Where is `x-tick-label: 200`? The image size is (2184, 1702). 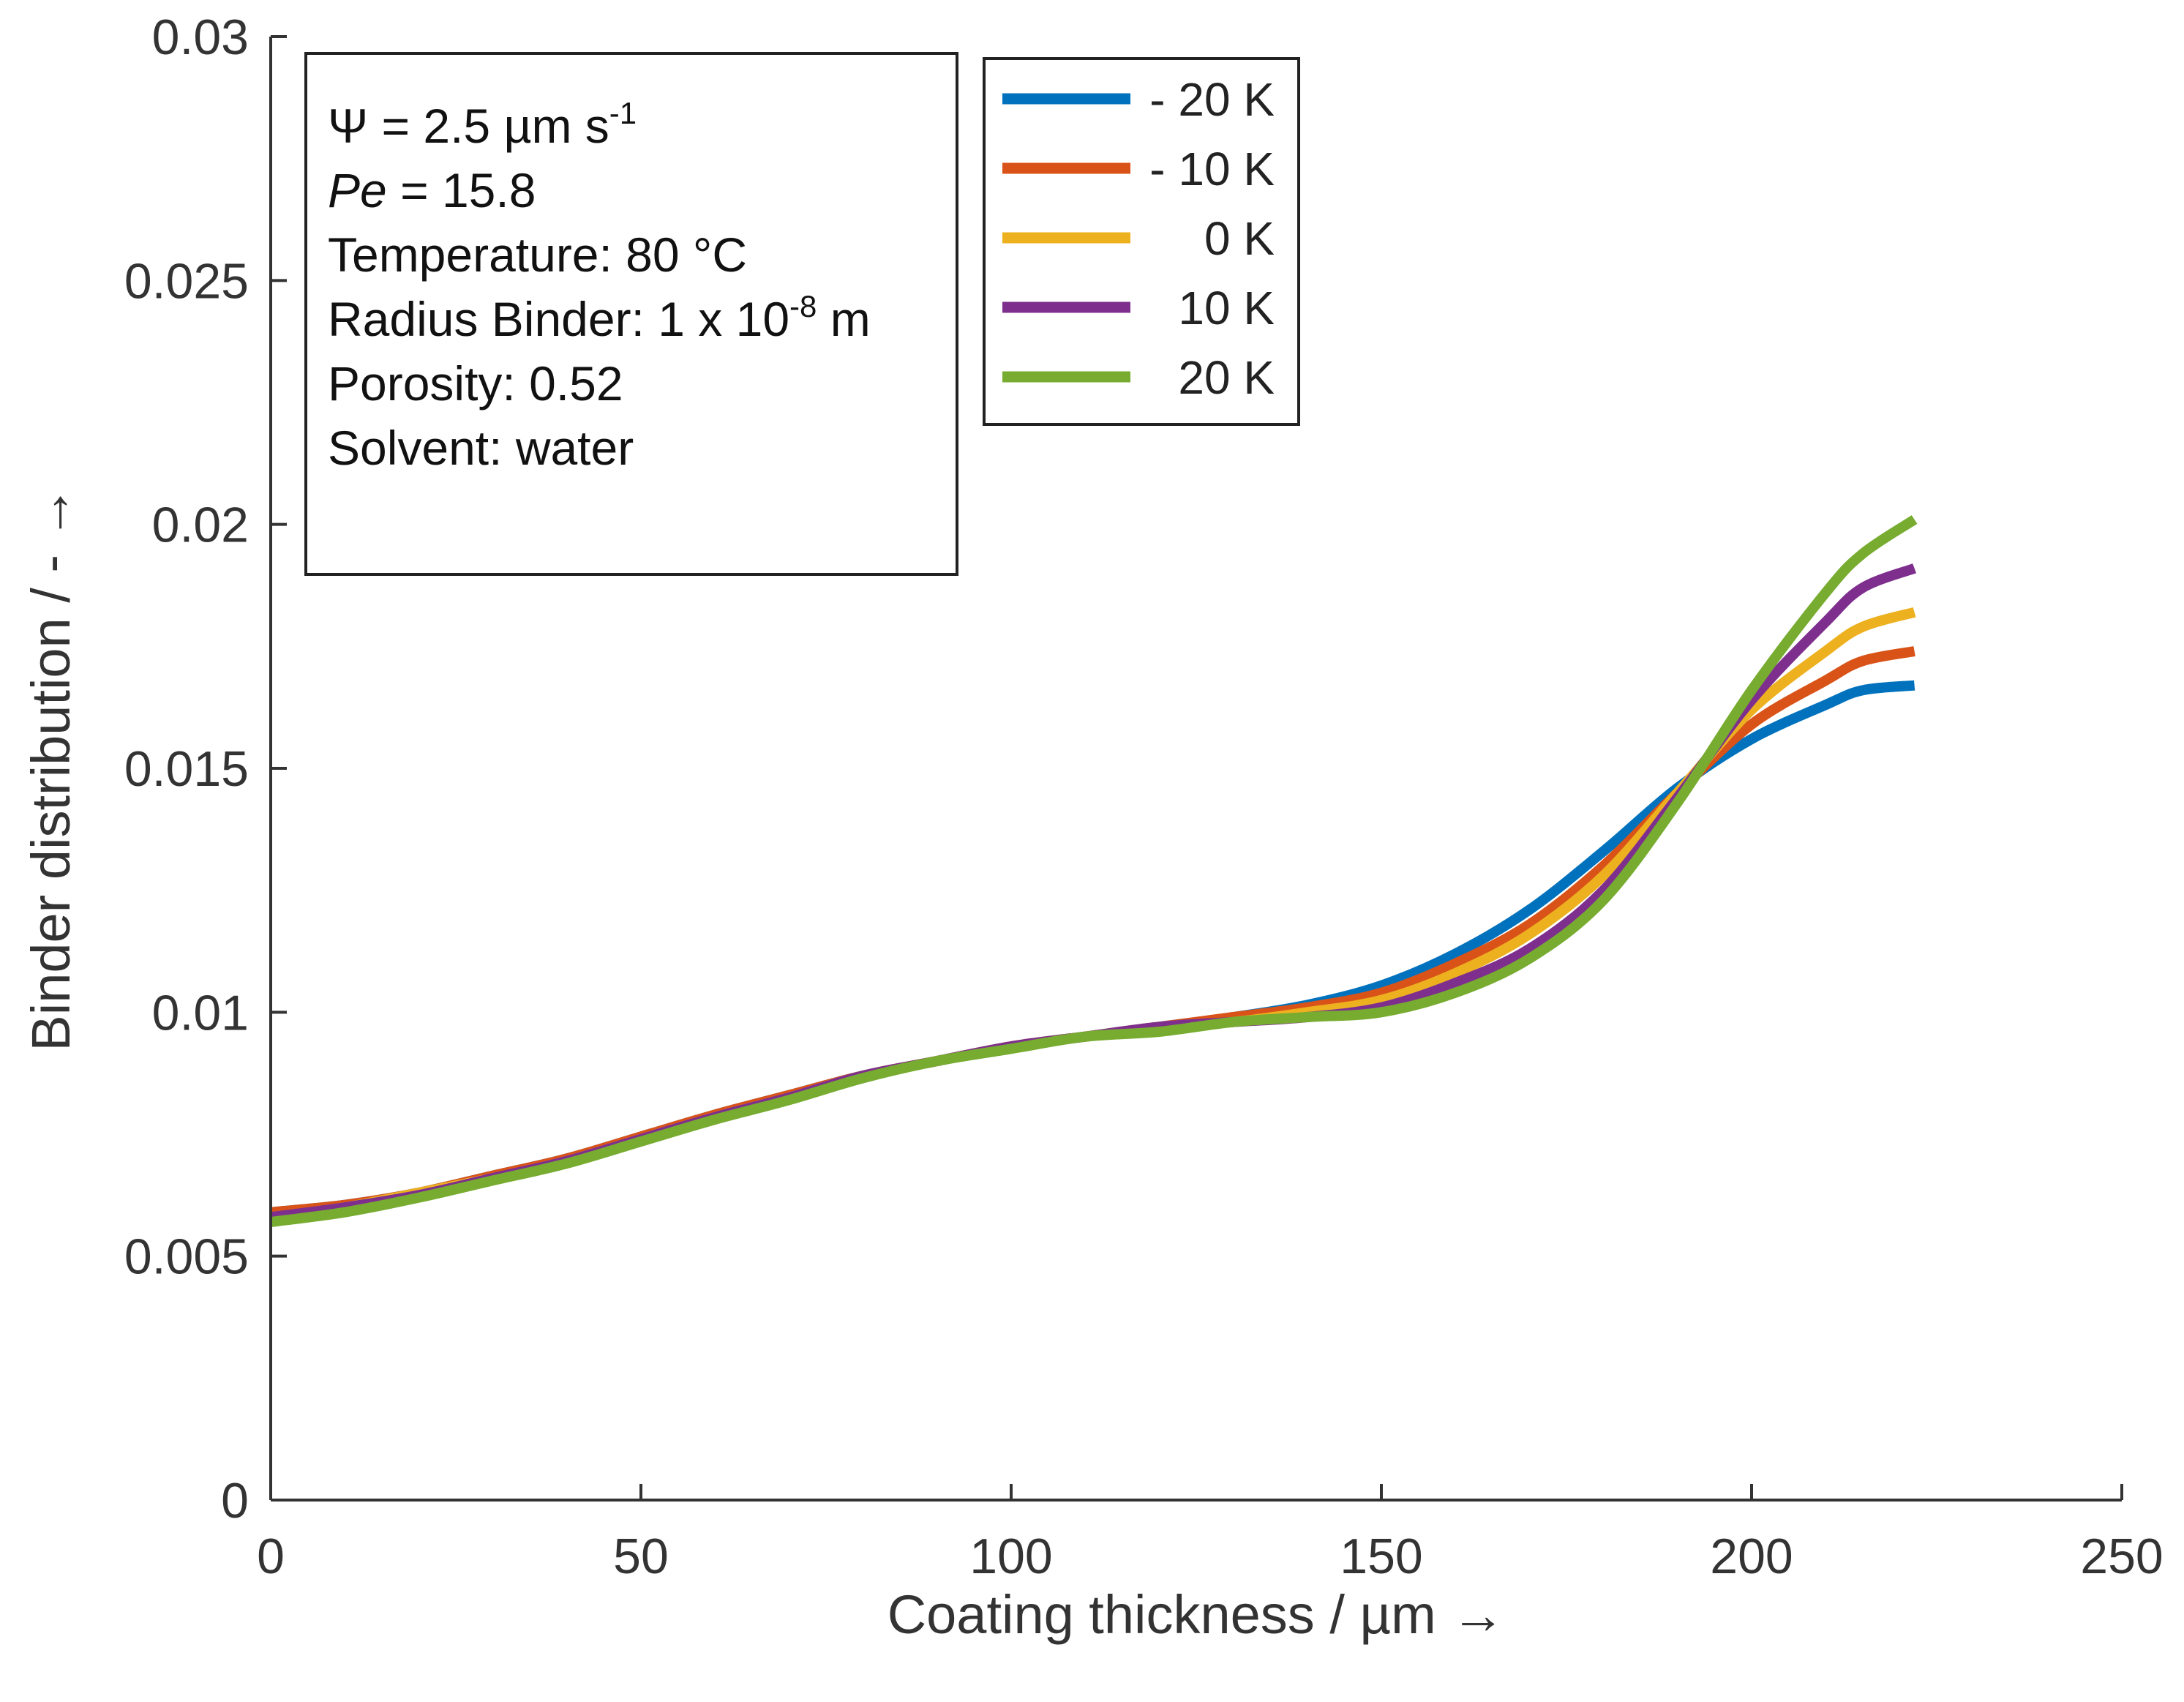
x-tick-label: 200 is located at coordinates (1751, 1556).